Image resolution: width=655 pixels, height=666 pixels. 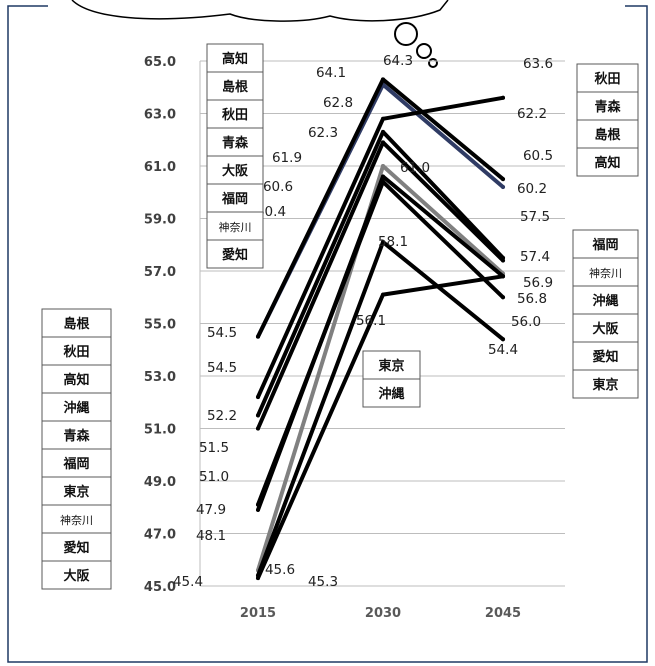 I want to click on y-tick-label: 55.0, so click(x=160, y=325).